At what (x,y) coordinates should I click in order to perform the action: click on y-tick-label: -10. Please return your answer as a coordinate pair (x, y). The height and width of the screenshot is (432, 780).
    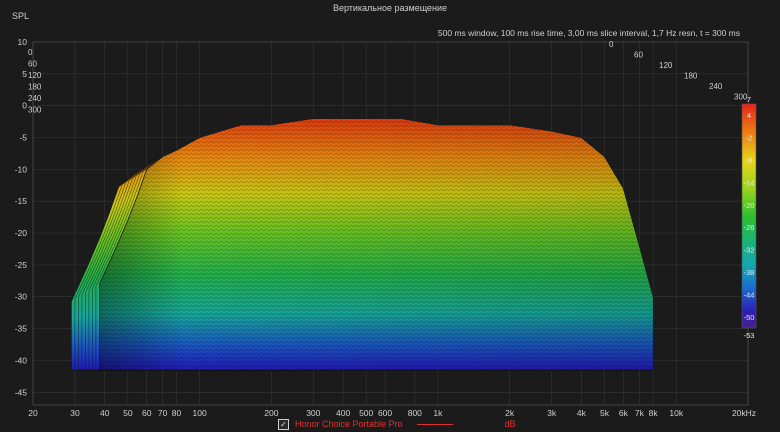
    Looking at the image, I should click on (21, 169).